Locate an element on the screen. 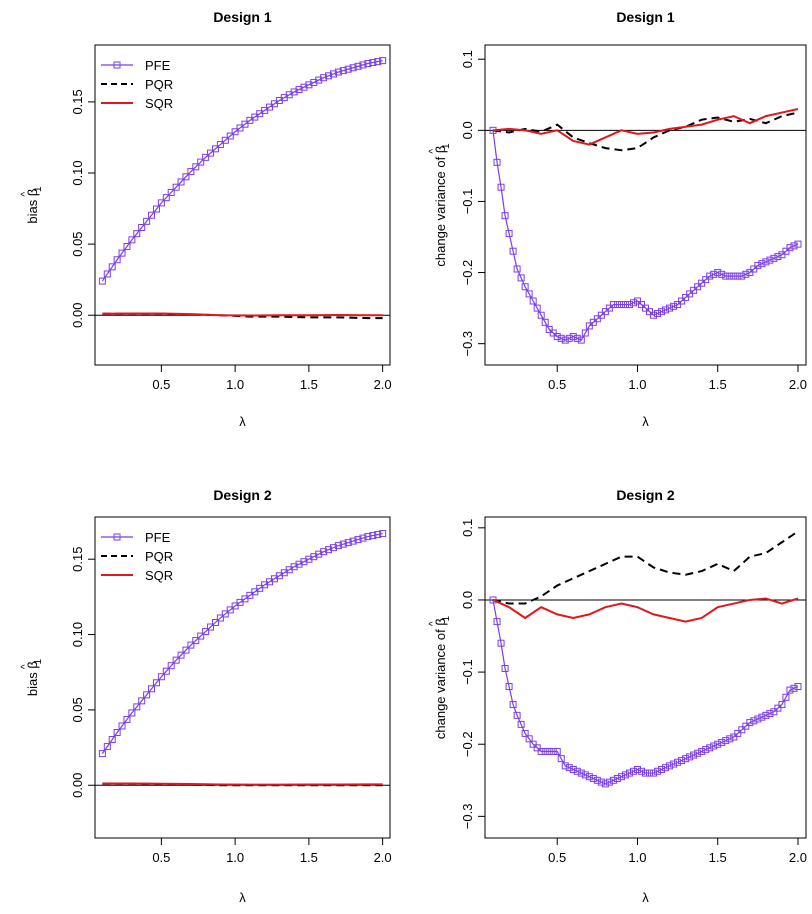  y-axis-label-main: change variance of β is located at coordinates (440, 678).